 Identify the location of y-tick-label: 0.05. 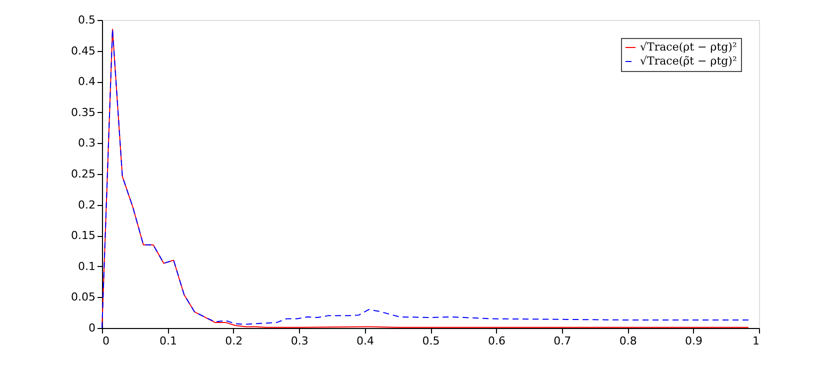
(83, 297).